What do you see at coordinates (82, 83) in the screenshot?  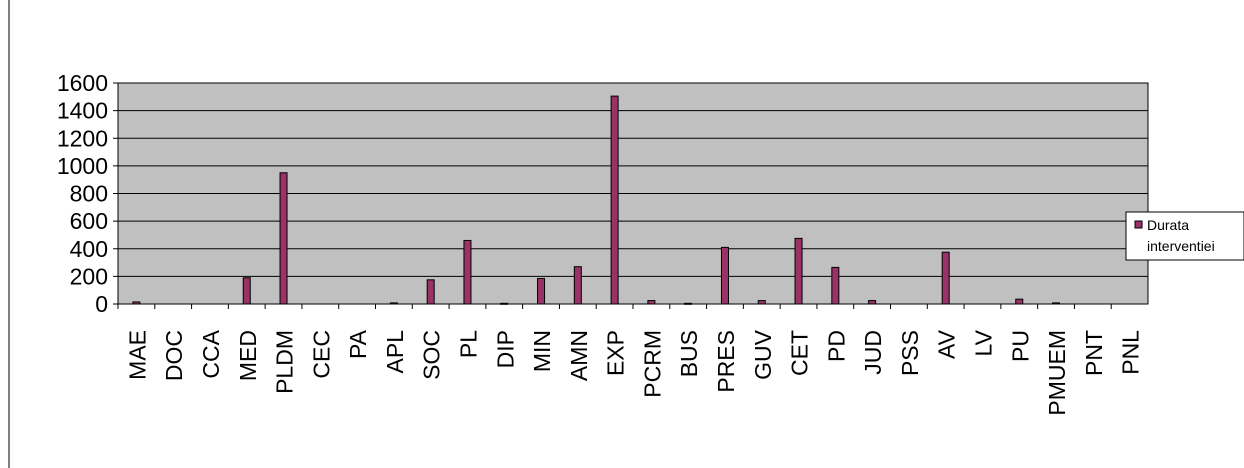 I see `y-tick-label: 1600` at bounding box center [82, 83].